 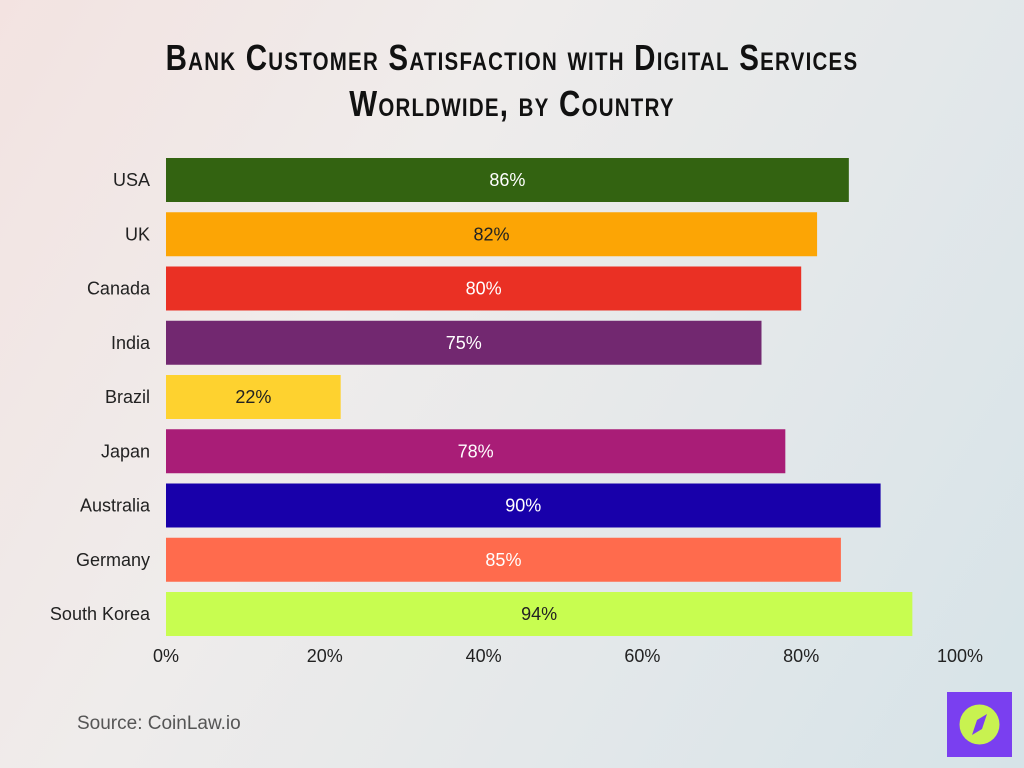 I want to click on data-label: 90%, so click(x=523, y=506).